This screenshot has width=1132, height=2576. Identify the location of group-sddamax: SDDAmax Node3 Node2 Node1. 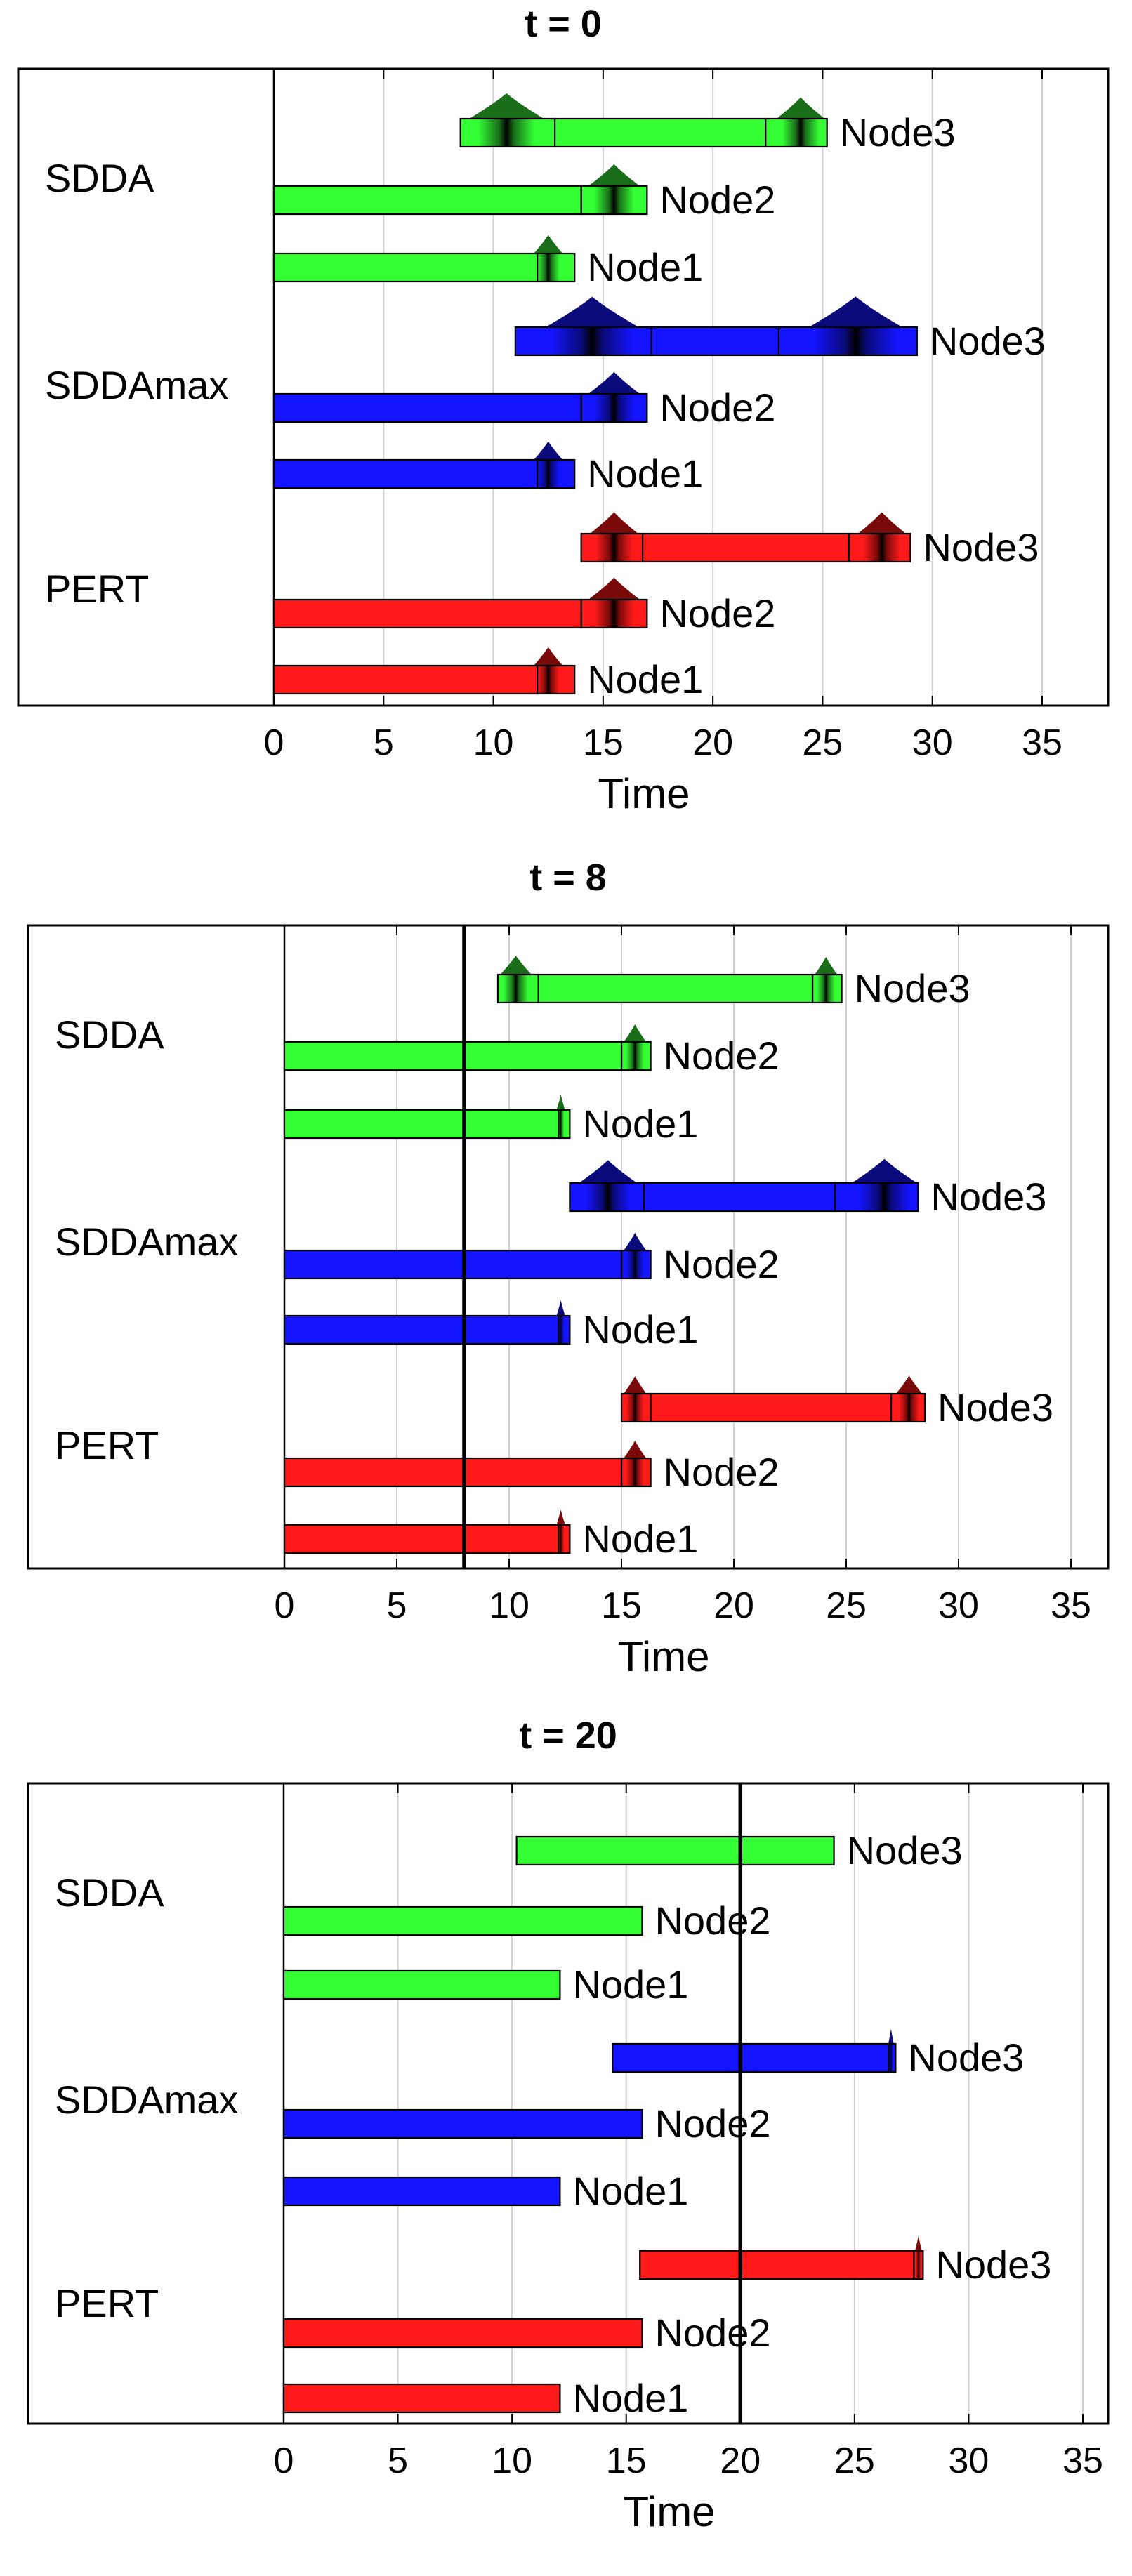
(539, 2120).